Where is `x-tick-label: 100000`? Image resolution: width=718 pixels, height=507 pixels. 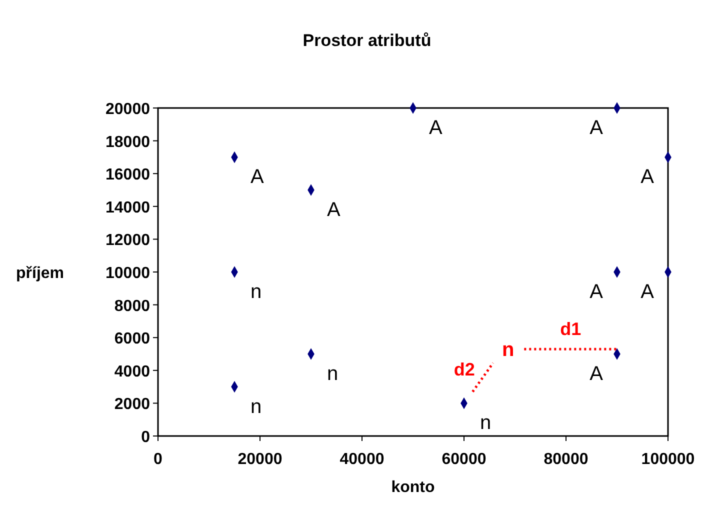
x-tick-label: 100000 is located at coordinates (668, 459).